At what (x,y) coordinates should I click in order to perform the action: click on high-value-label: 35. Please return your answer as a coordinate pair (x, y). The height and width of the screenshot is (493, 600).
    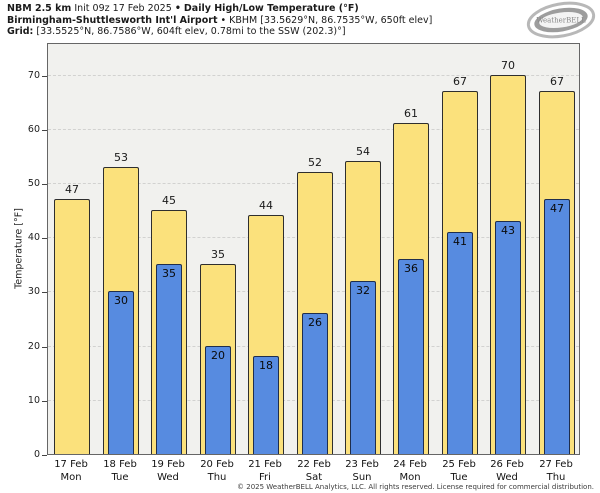
    Looking at the image, I should click on (218, 254).